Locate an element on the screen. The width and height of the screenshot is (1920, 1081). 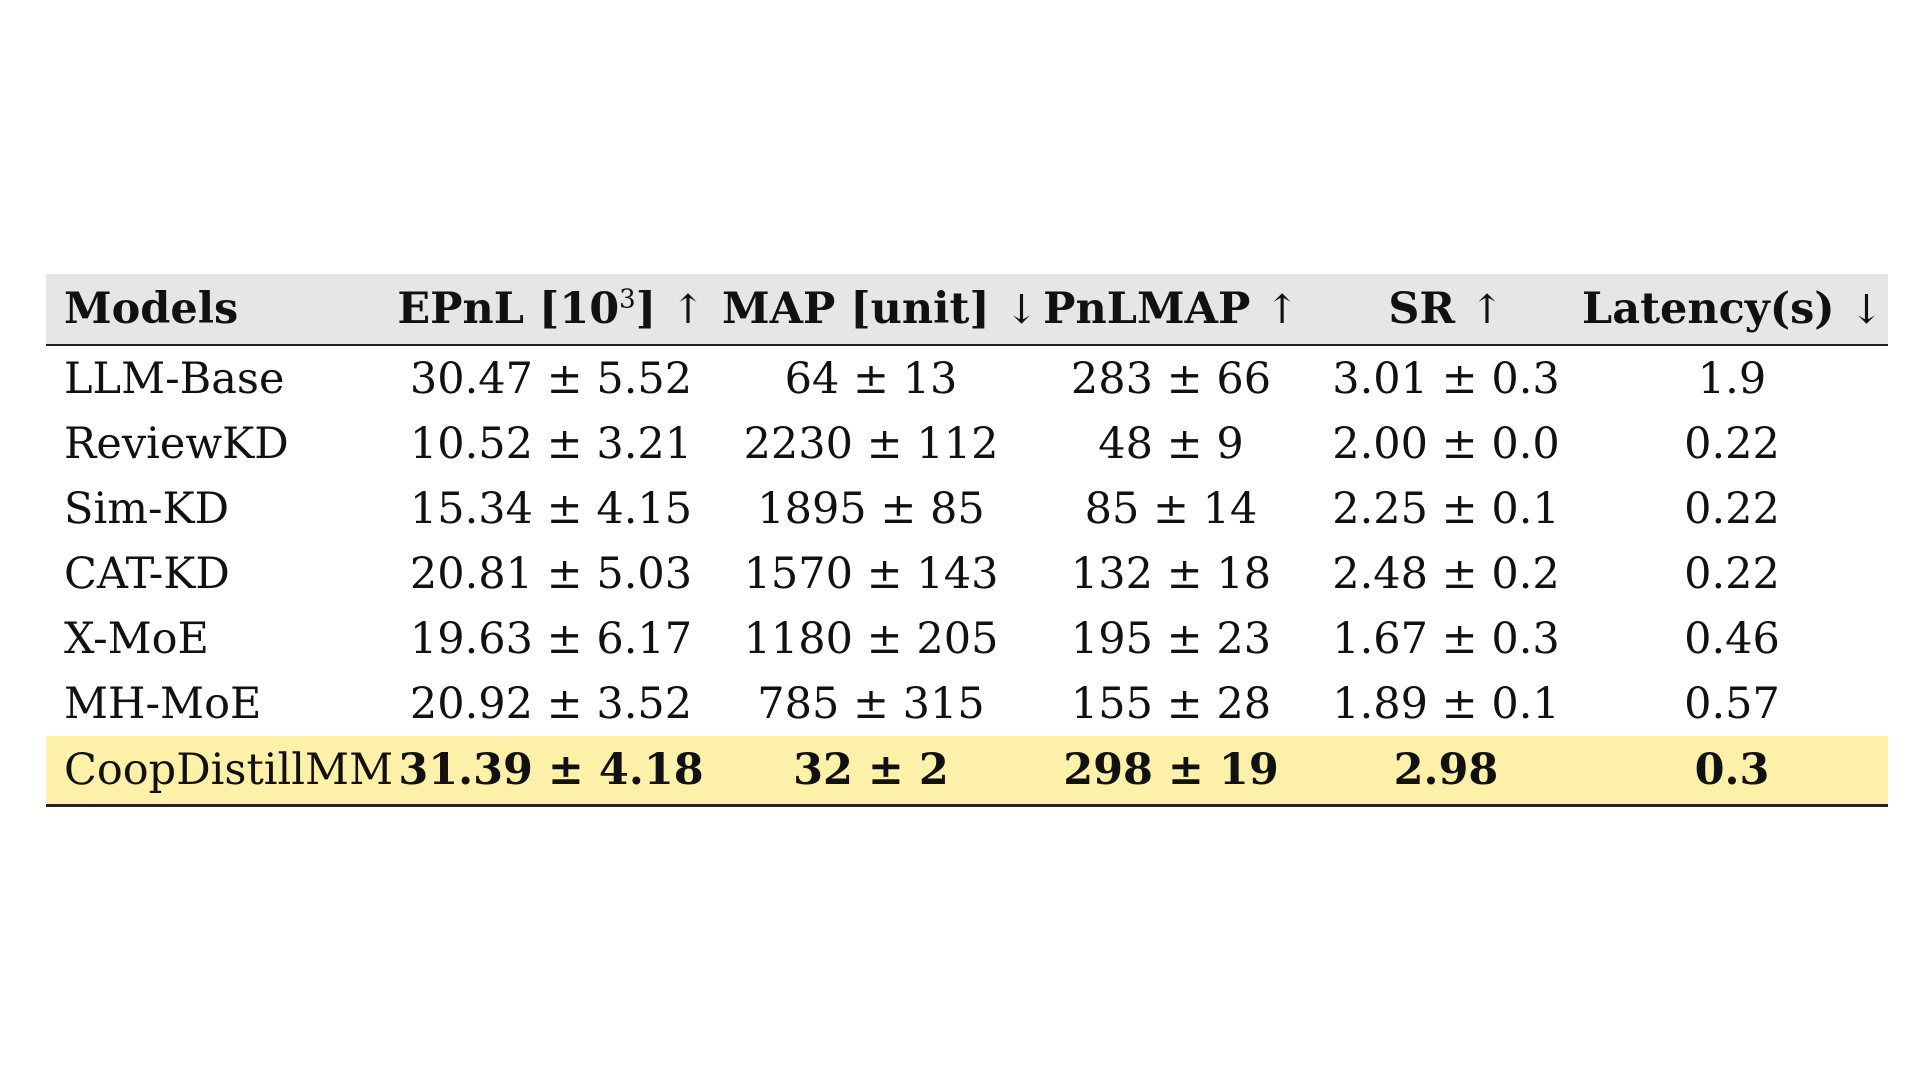
cell-map: 785 ± 315 is located at coordinates (871, 703).